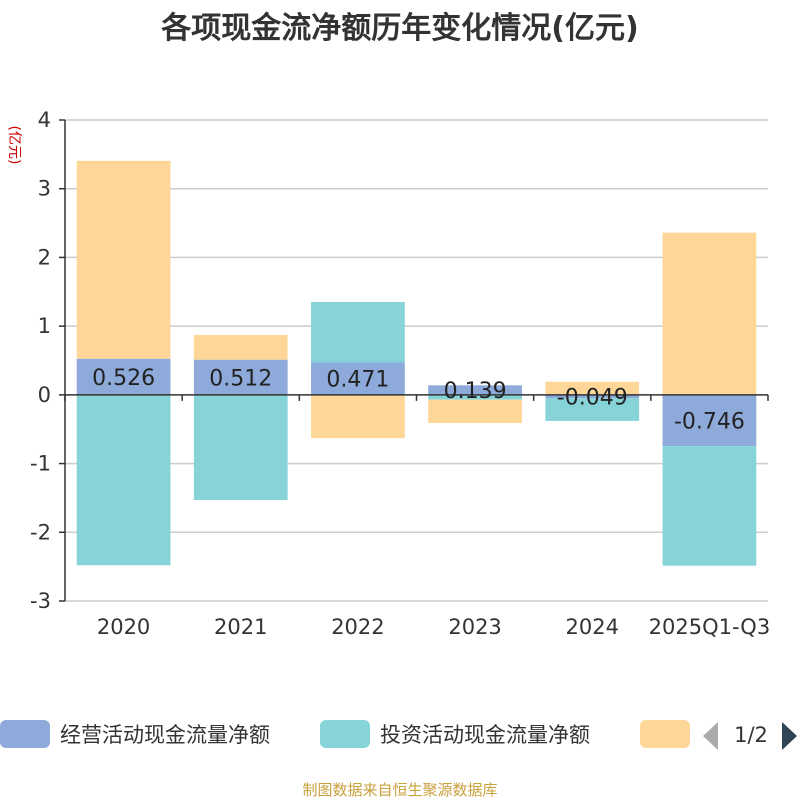 This screenshot has height=800, width=800. Describe the element at coordinates (357, 627) in the screenshot. I see `x-tick-label: 2022` at that location.